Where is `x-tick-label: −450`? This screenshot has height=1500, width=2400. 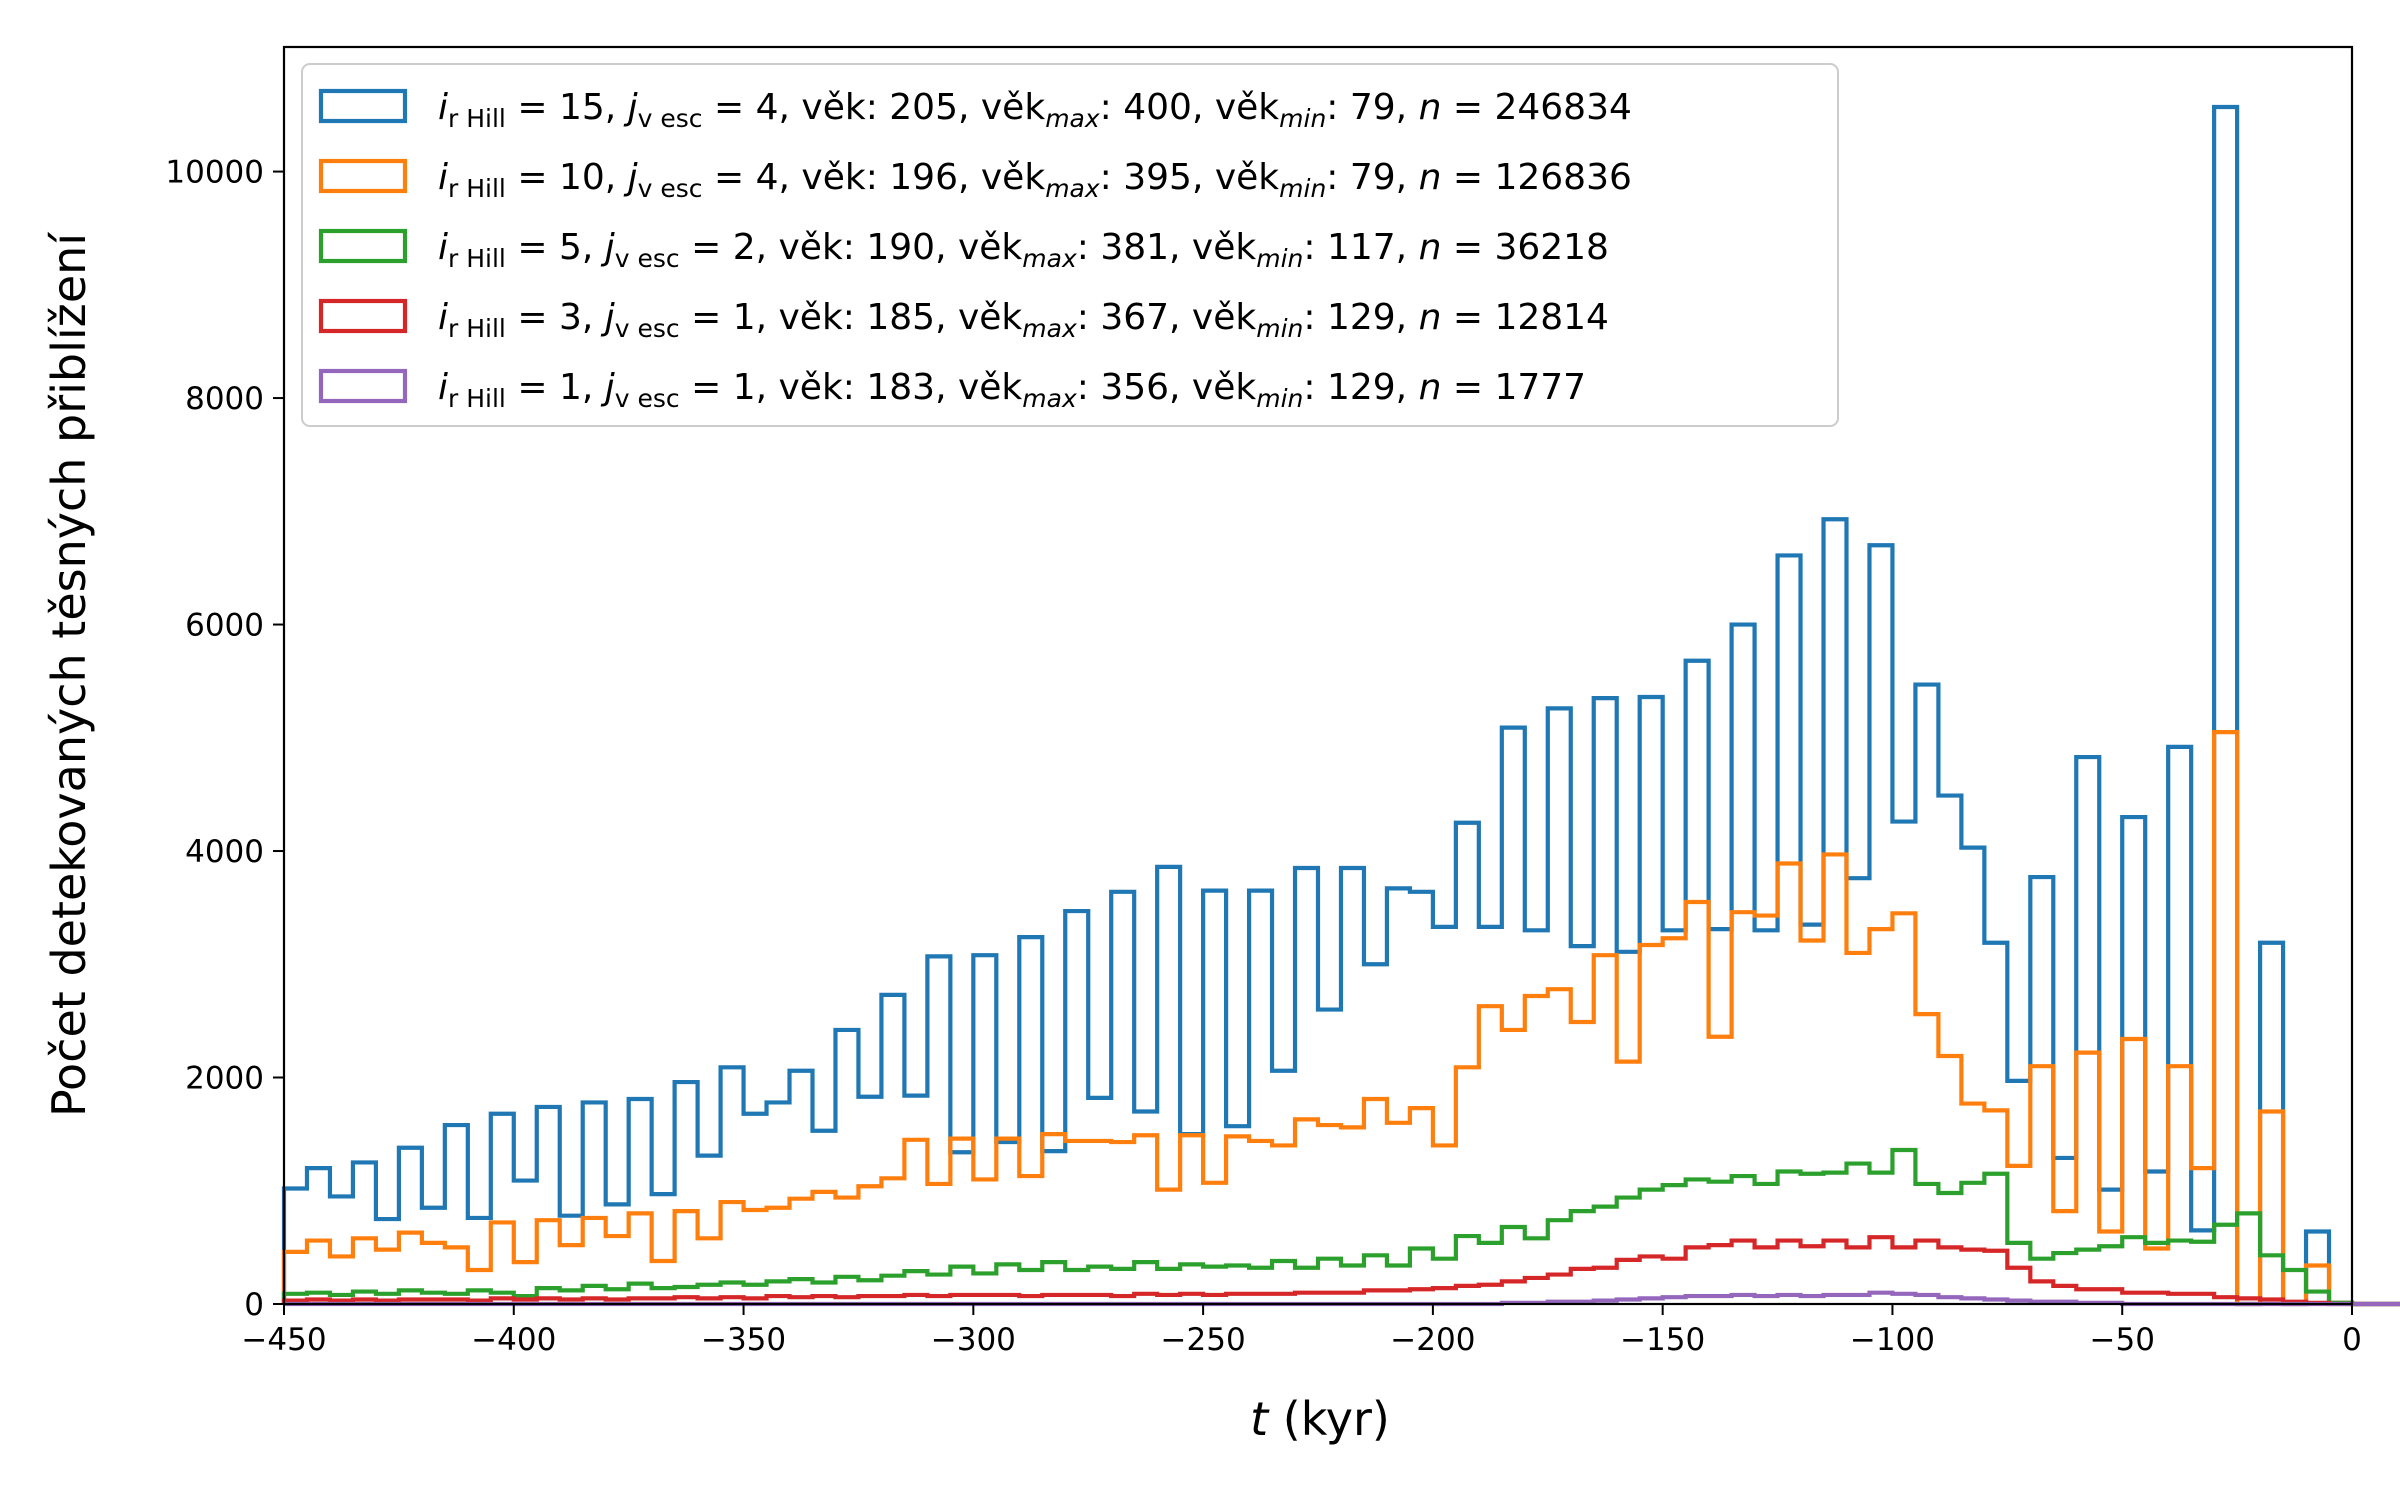 x-tick-label: −450 is located at coordinates (283, 1340).